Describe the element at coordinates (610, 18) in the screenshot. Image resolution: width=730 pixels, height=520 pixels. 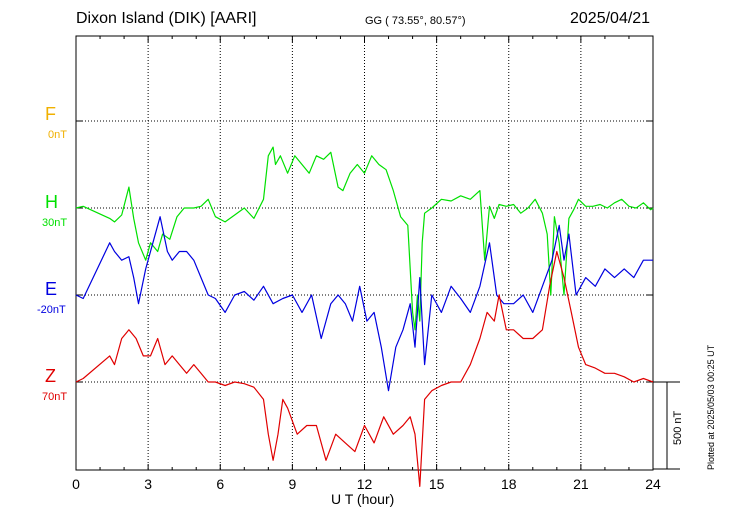
I see `plot-date: 2025/04/21` at that location.